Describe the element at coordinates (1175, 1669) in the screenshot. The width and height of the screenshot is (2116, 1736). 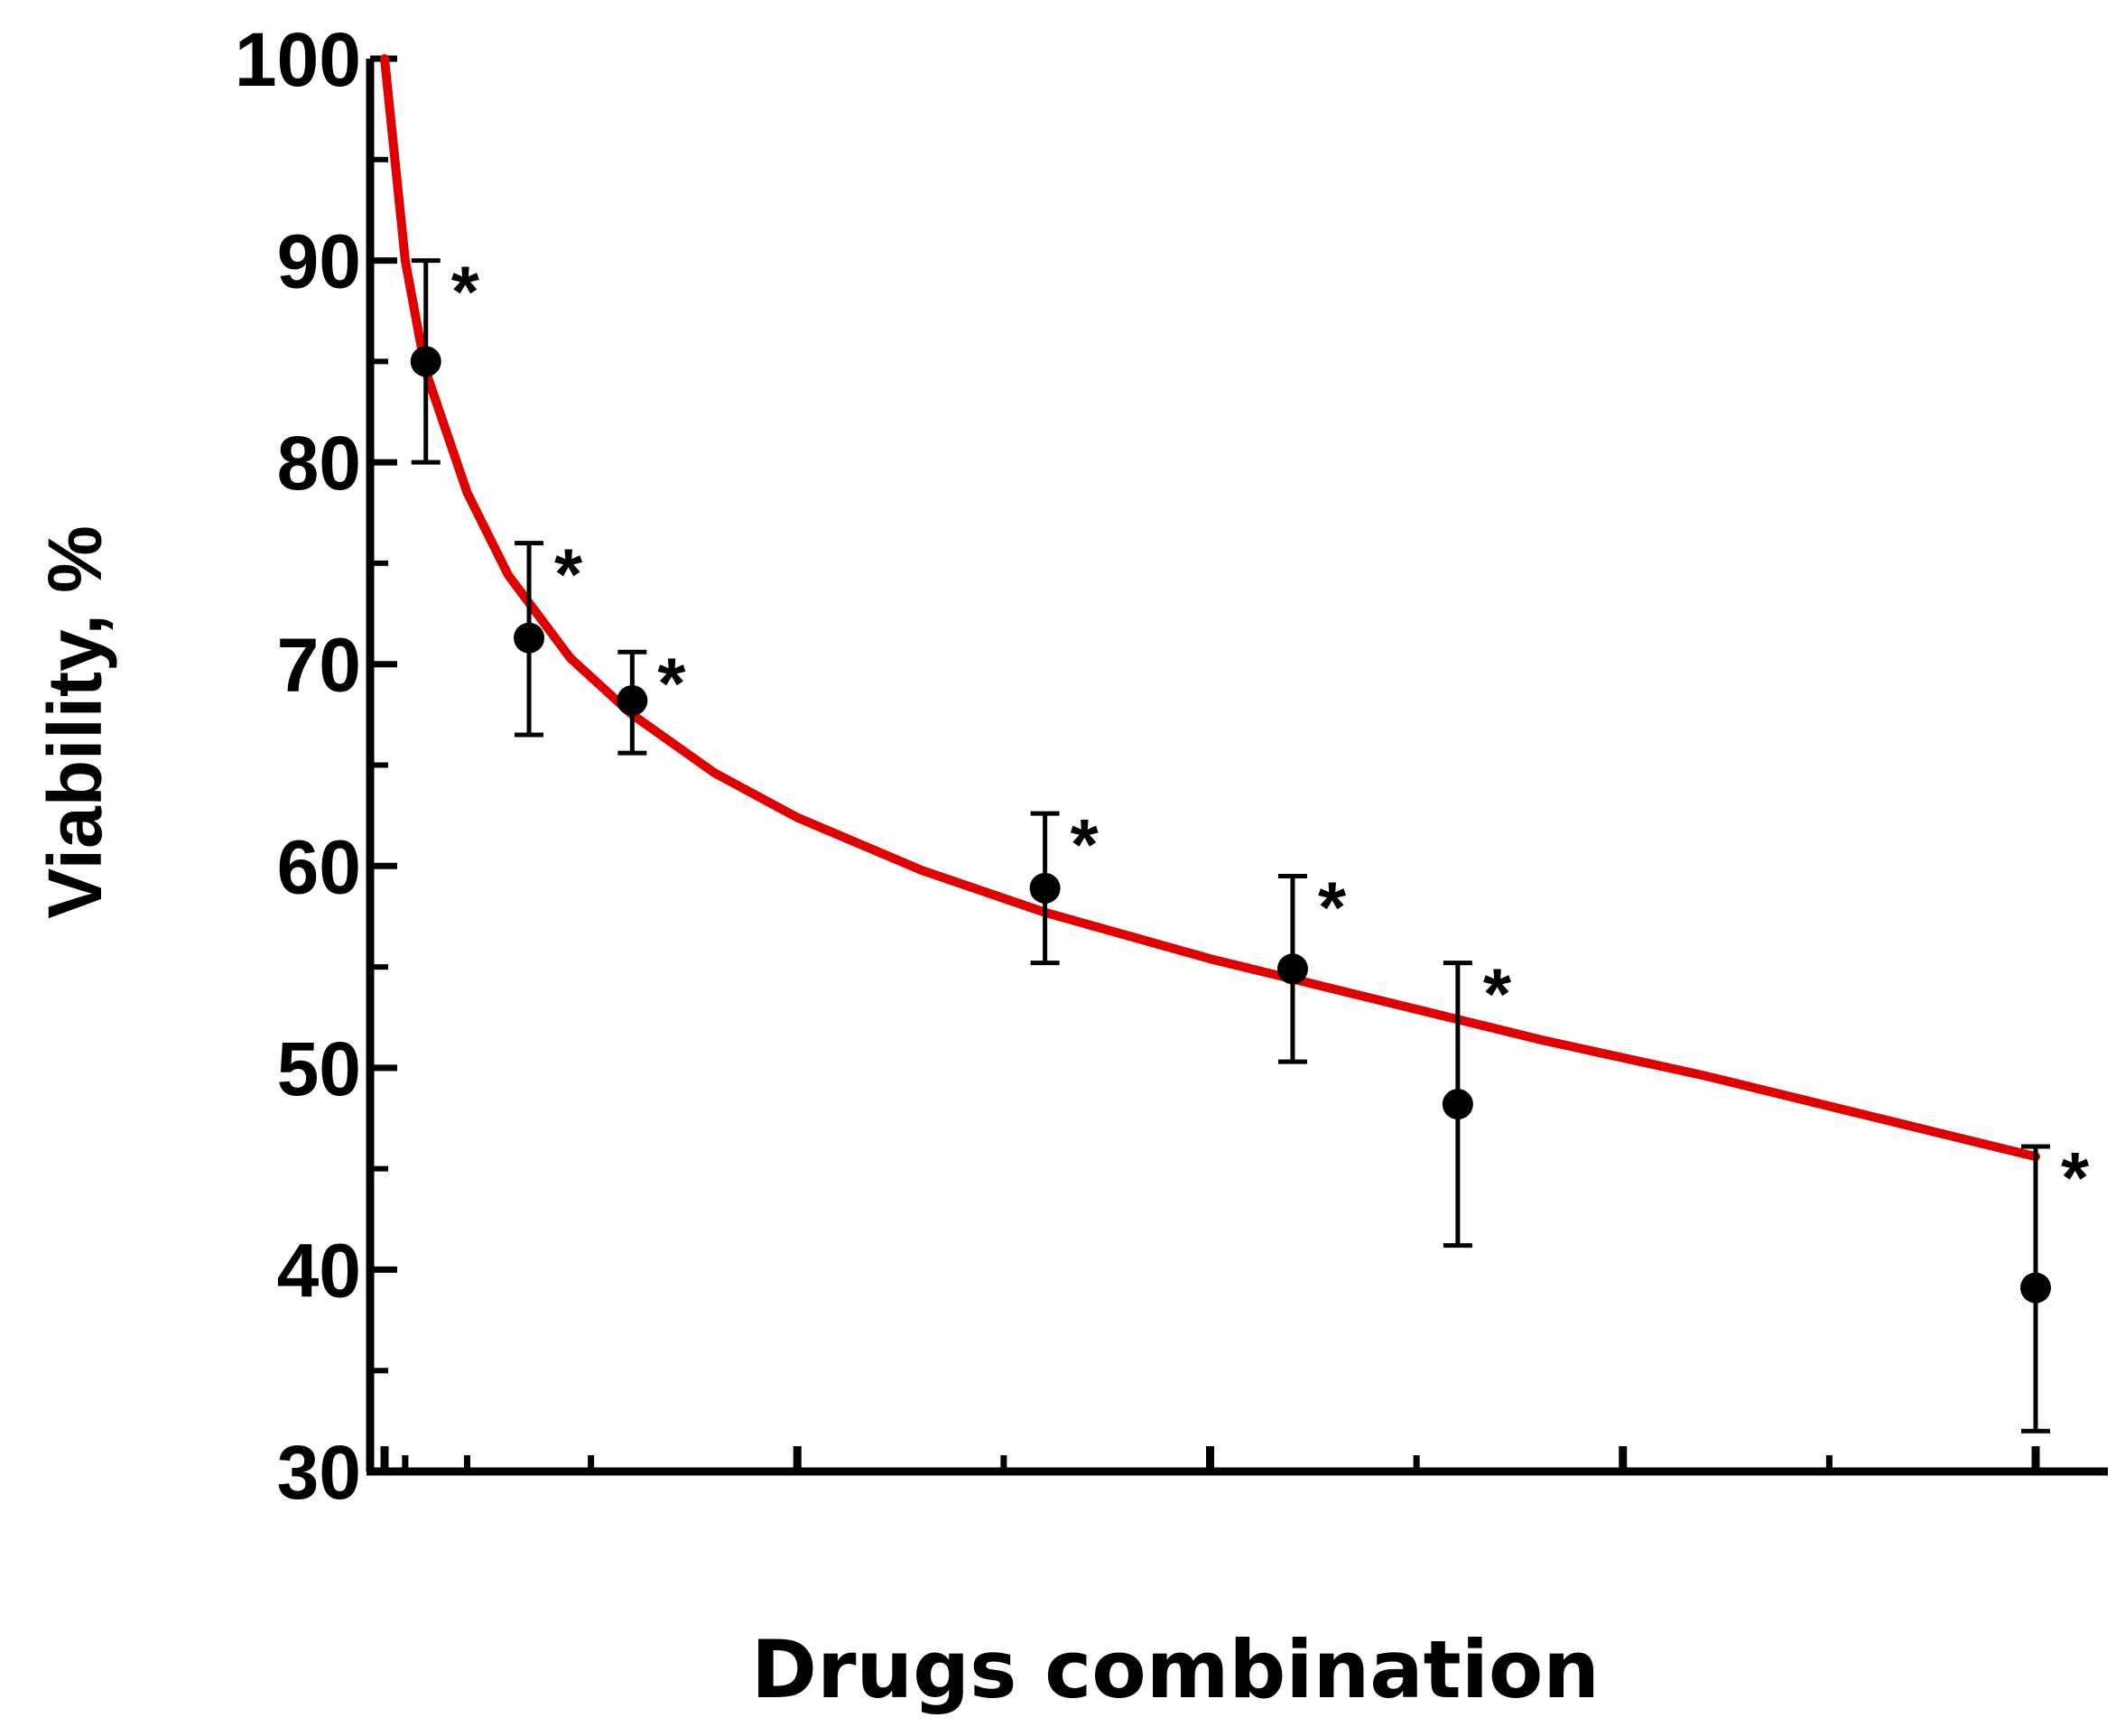
I see `x-axis-label: Drugs combination` at that location.